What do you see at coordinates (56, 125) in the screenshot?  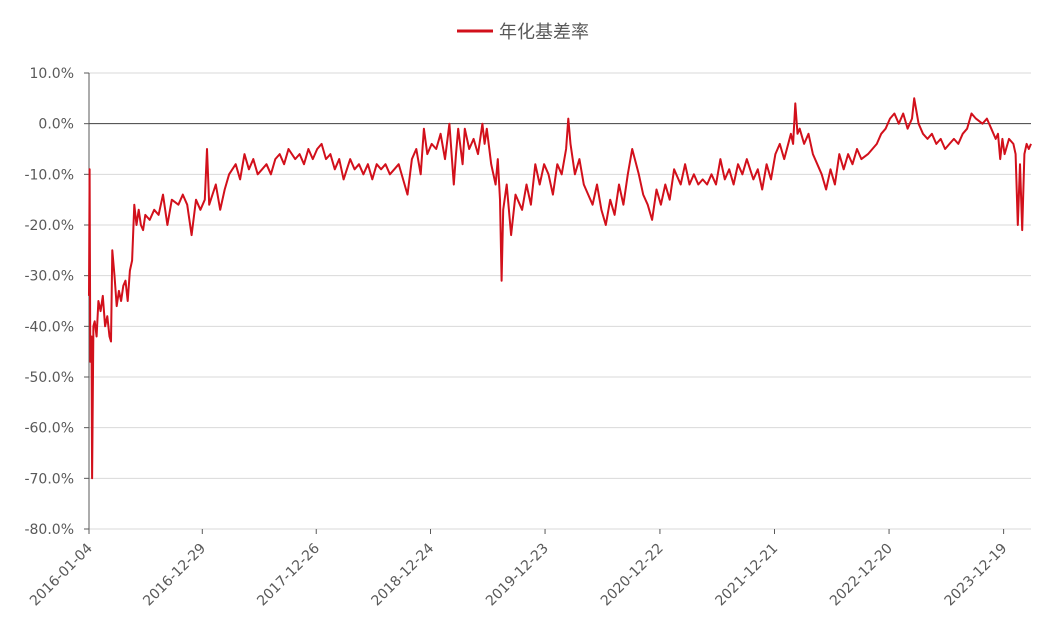 I see `y-tick-label: 0.0%` at bounding box center [56, 125].